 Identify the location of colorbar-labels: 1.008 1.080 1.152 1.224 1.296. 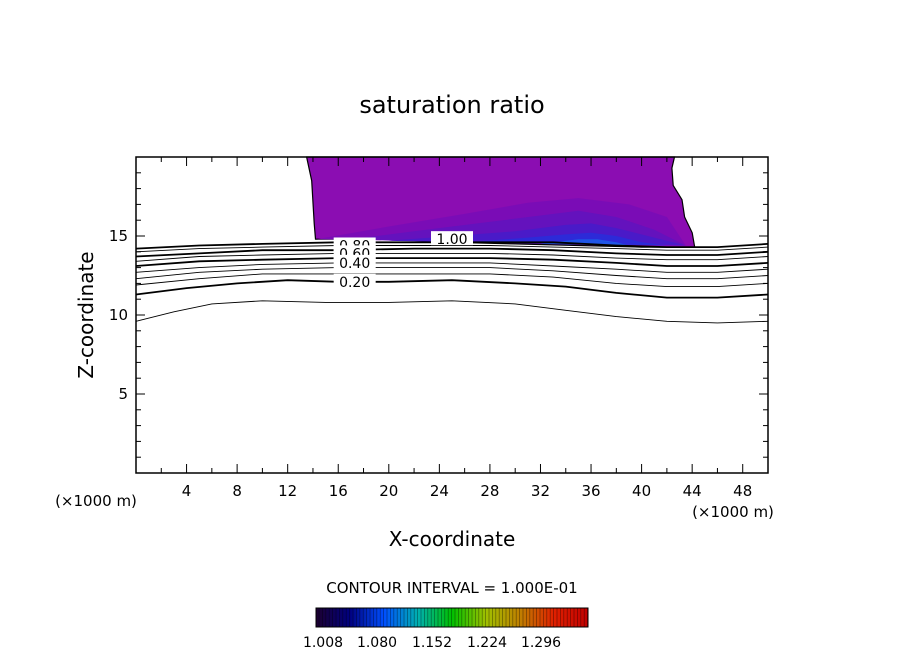
(432, 643).